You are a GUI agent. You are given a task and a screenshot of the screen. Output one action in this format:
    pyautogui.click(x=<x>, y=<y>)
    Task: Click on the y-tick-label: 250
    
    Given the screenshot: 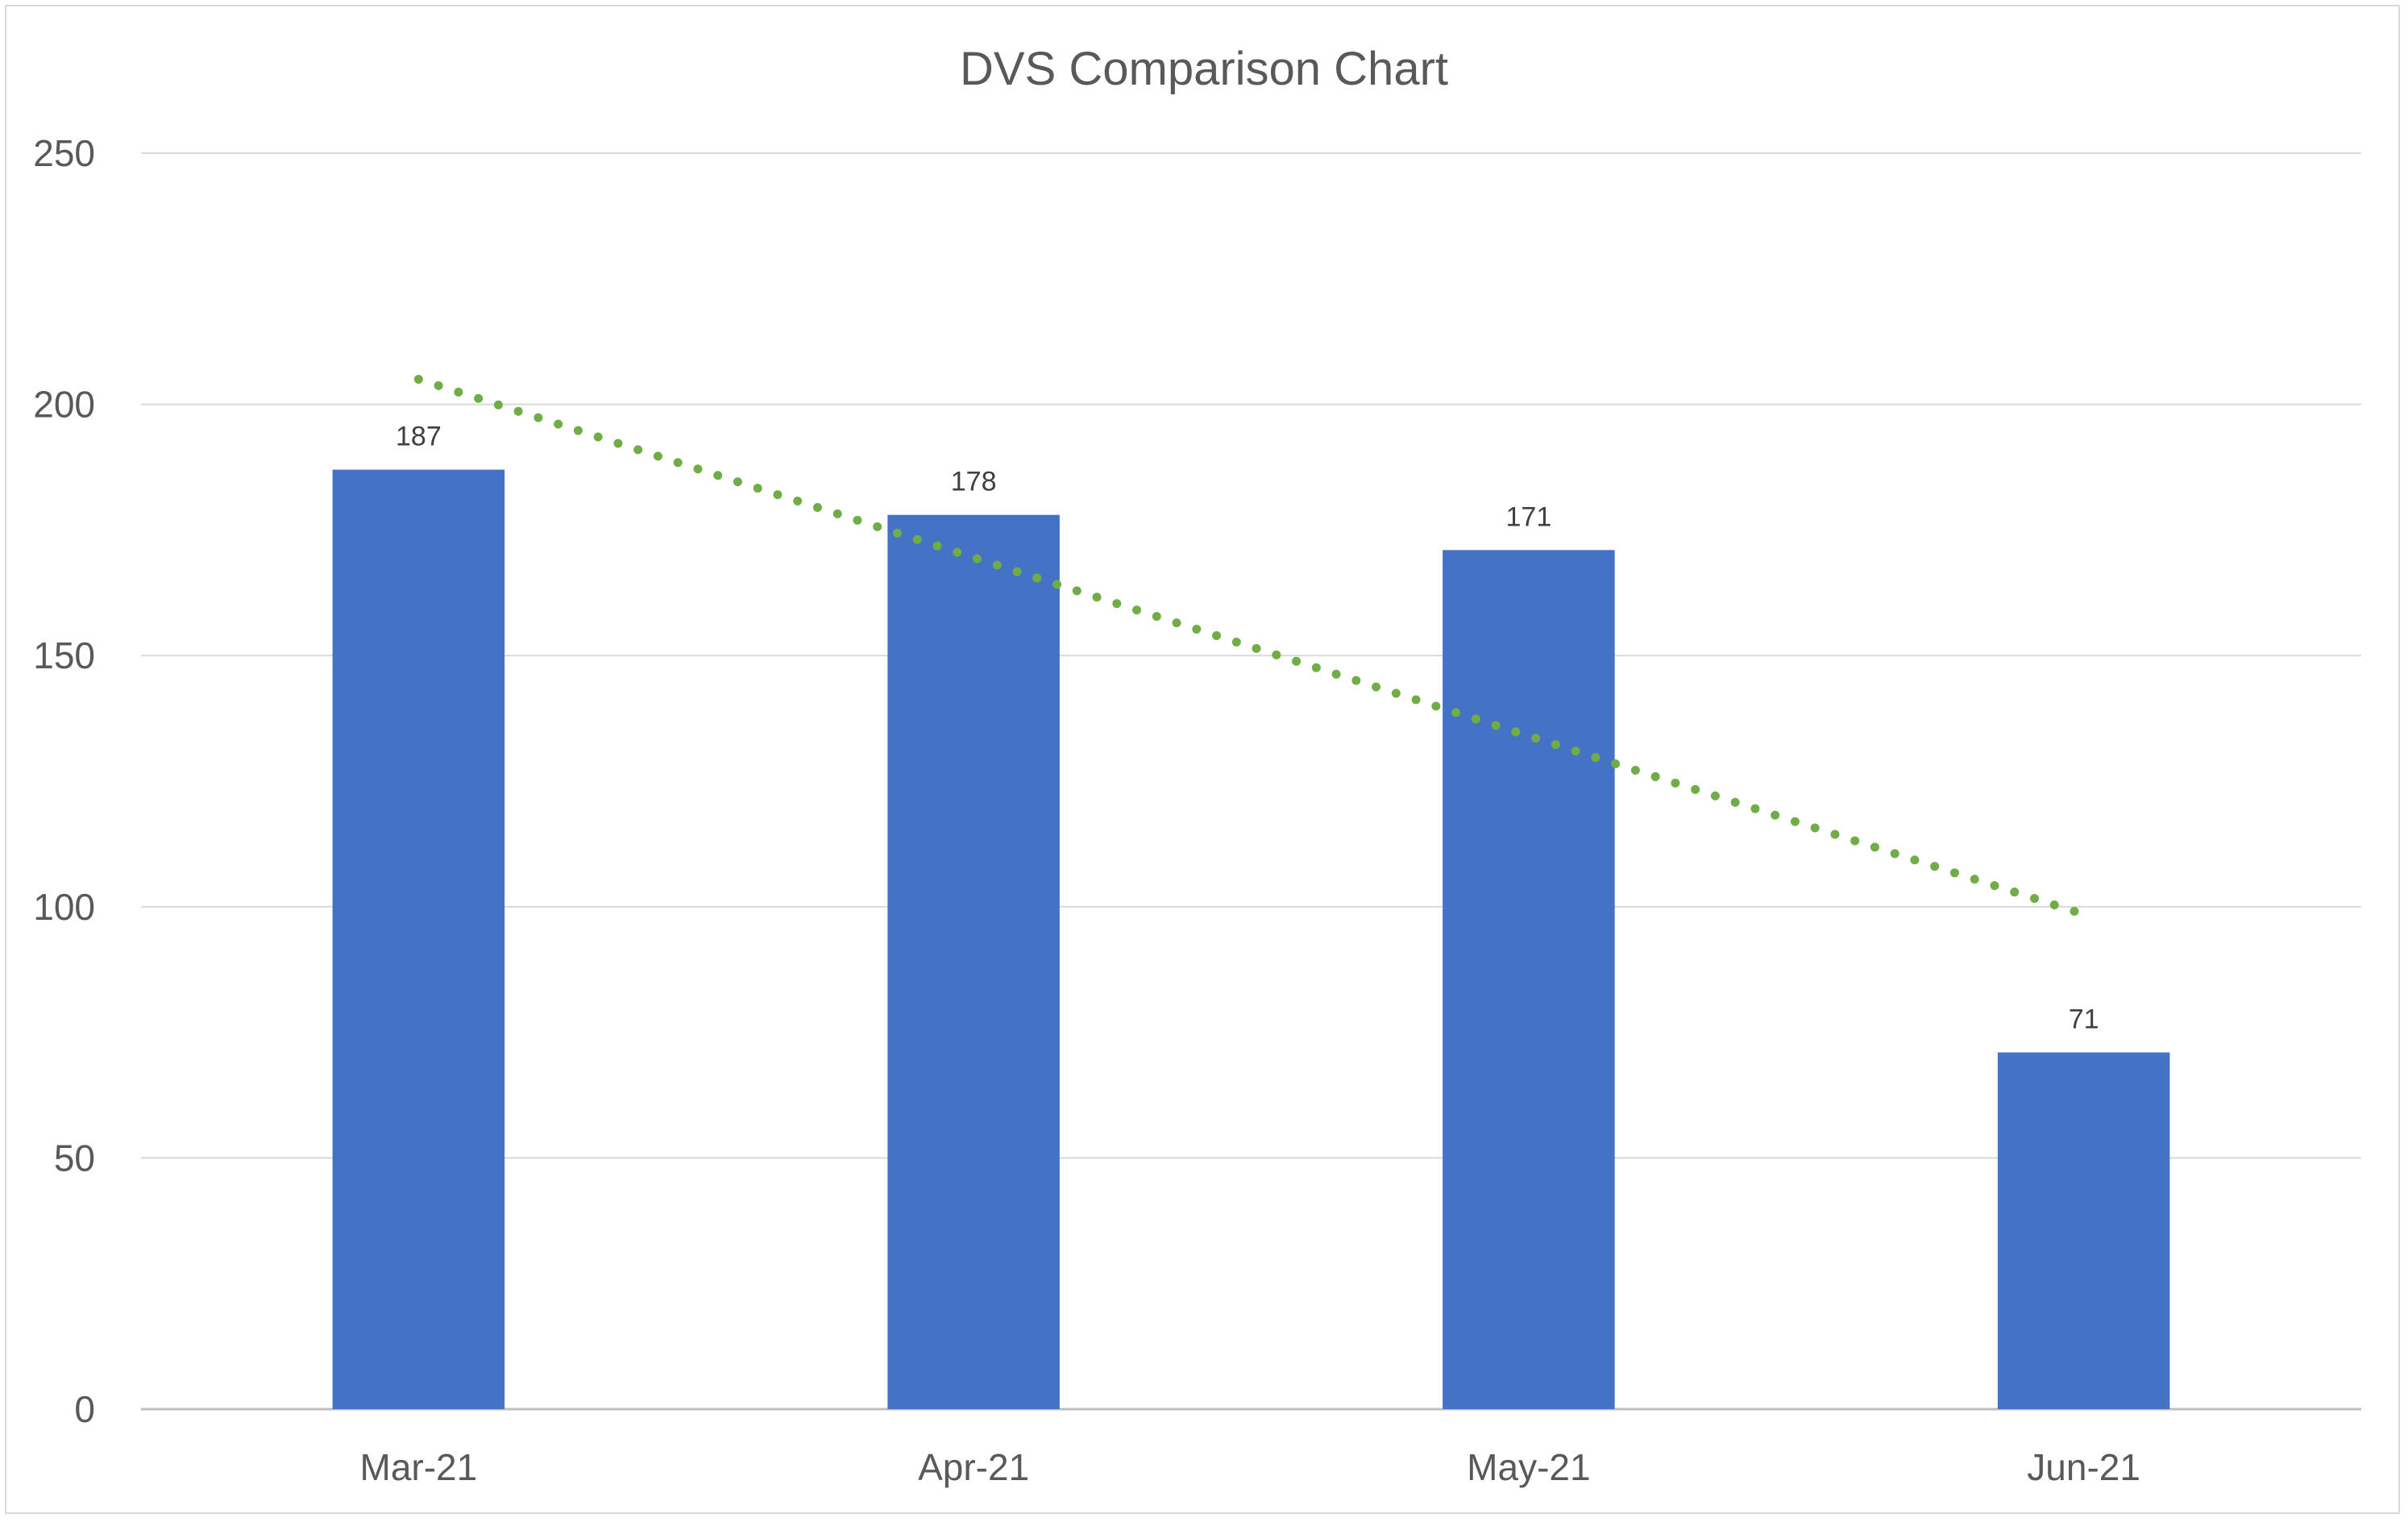 What is the action you would take?
    pyautogui.click(x=64, y=153)
    